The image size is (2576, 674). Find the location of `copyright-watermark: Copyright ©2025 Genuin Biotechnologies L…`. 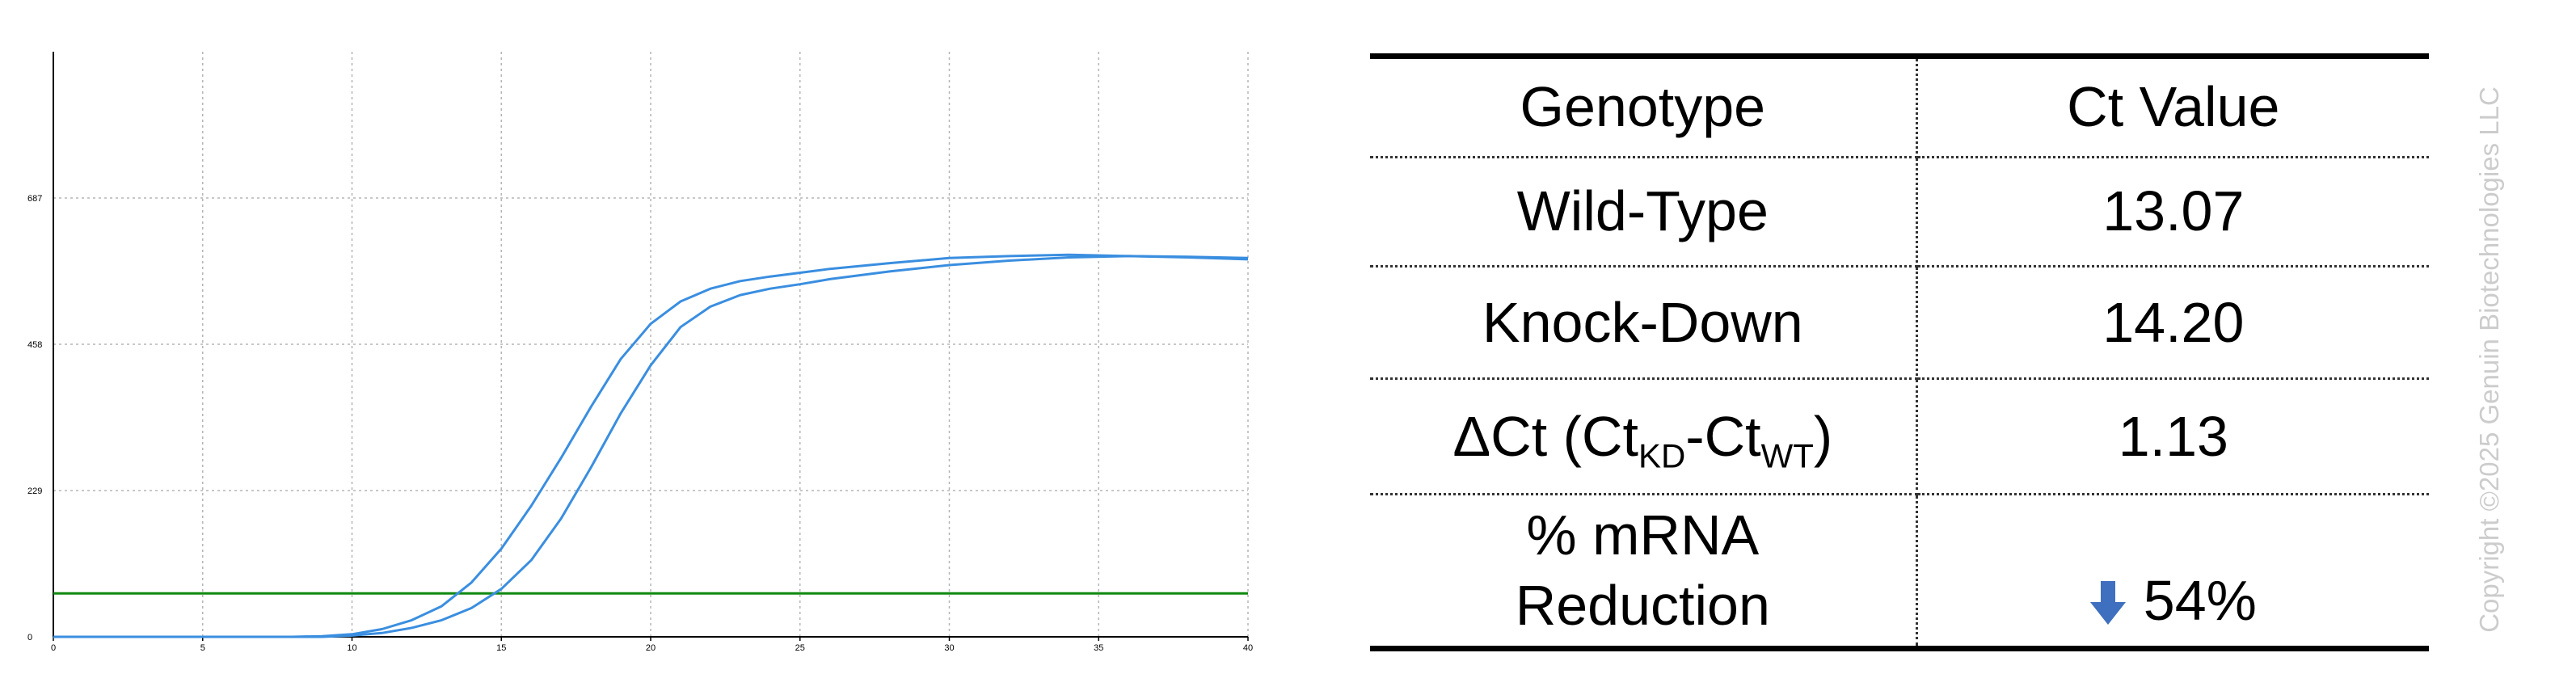

copyright-watermark: Copyright ©2025 Genuin Biotechnologies L… is located at coordinates (2489, 359).